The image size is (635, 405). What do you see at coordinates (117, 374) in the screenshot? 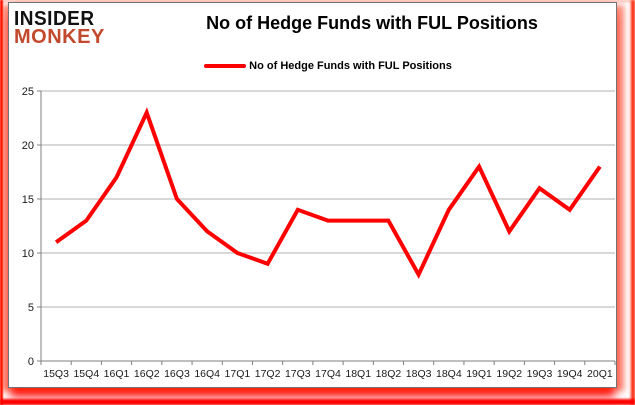
I see `x-tick-label: 16Q1` at bounding box center [117, 374].